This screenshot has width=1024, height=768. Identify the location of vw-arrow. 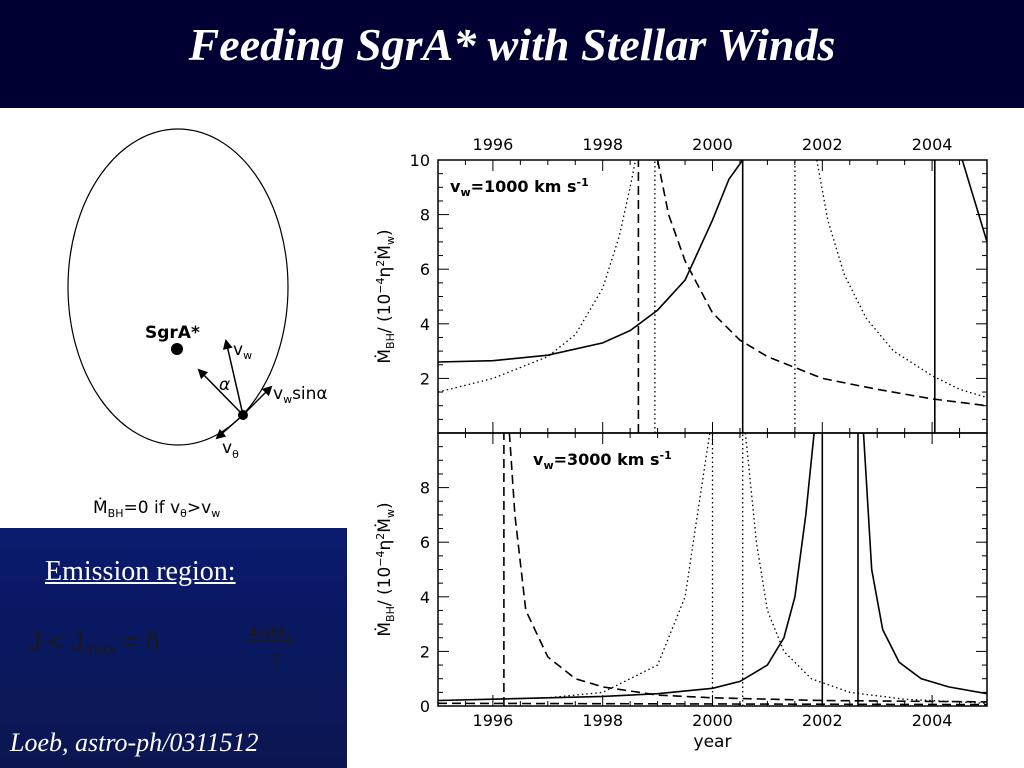
(233, 377).